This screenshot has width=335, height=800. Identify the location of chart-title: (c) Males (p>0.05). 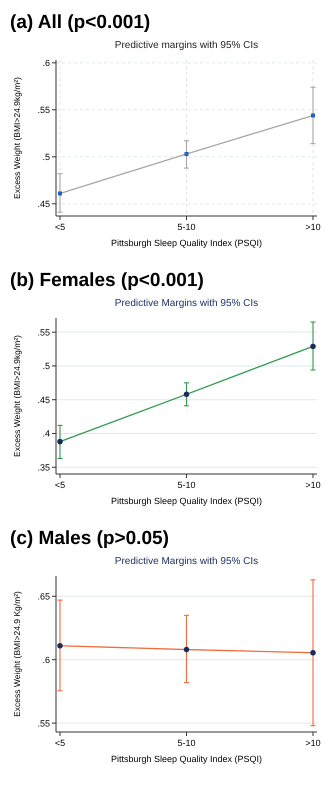
(89, 538).